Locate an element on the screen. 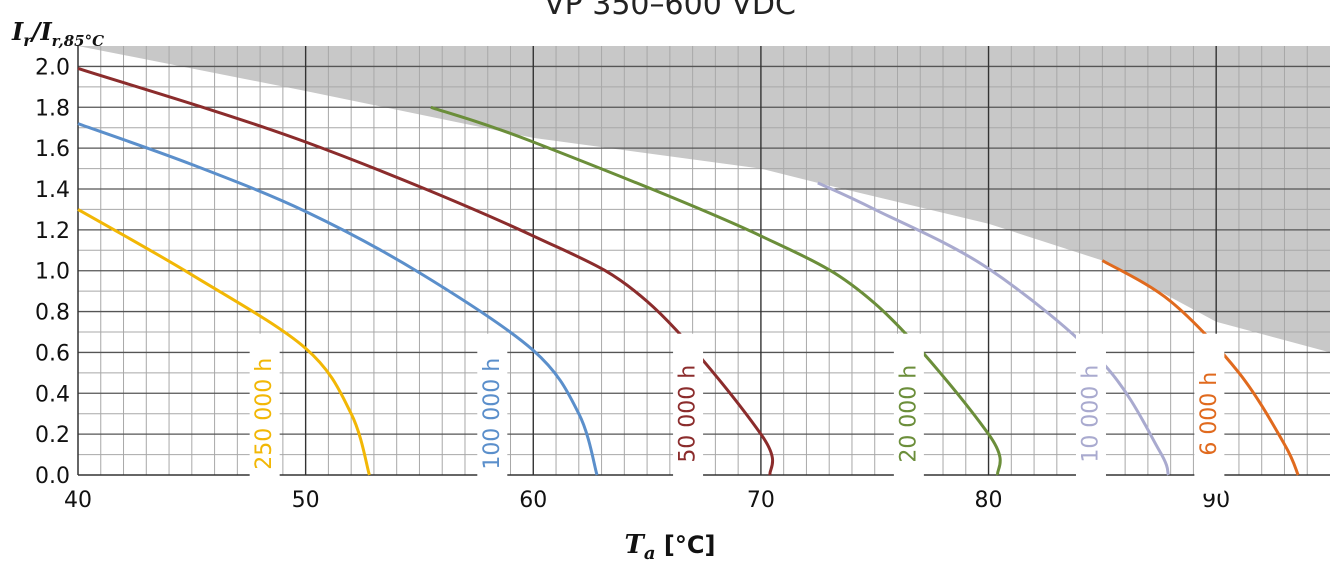 The width and height of the screenshot is (1341, 565). y-tick-label: 0.0 is located at coordinates (52, 476).